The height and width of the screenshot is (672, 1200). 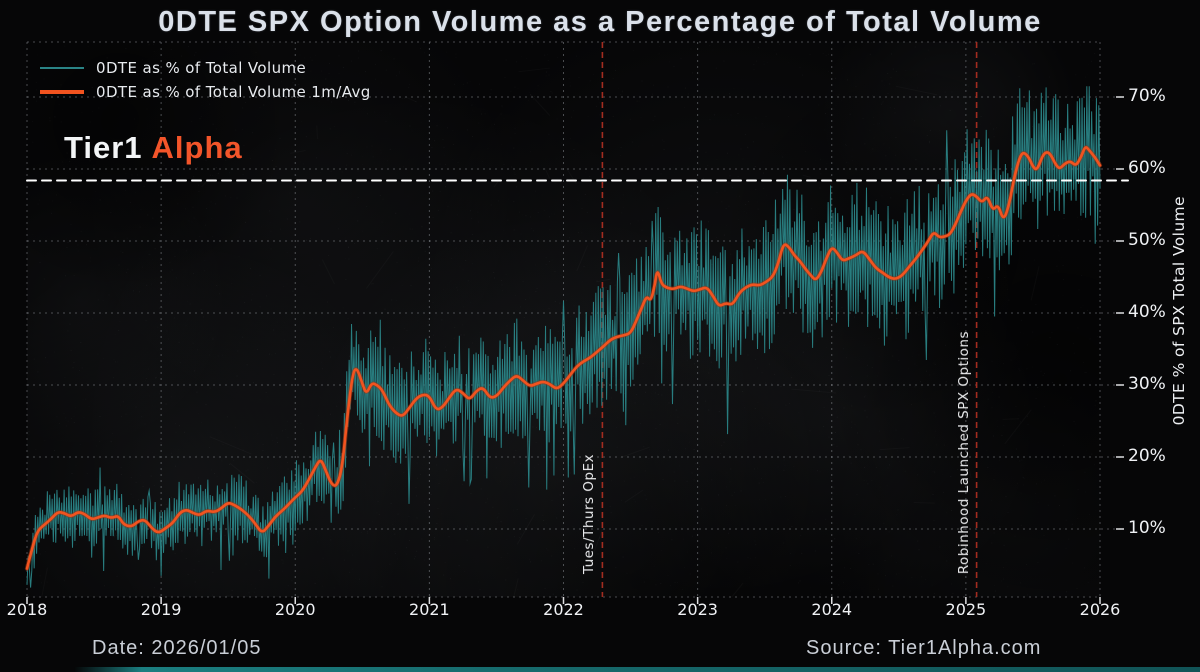 I want to click on brand-logo: Tier1 Alpha, so click(x=153, y=148).